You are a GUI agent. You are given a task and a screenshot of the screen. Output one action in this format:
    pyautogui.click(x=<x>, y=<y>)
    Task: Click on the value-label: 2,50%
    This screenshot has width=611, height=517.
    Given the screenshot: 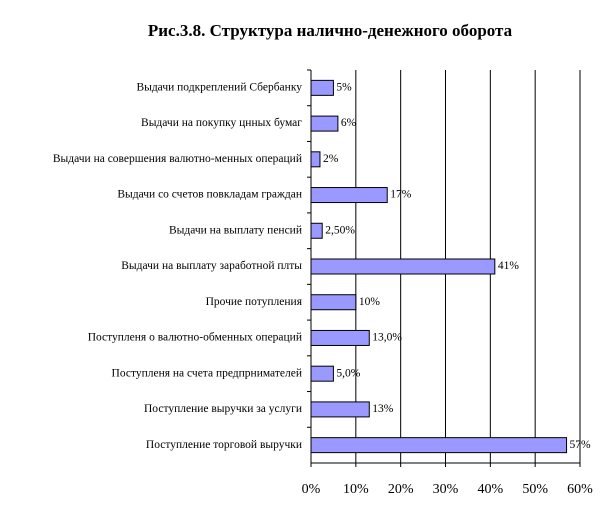 What is the action you would take?
    pyautogui.click(x=340, y=230)
    